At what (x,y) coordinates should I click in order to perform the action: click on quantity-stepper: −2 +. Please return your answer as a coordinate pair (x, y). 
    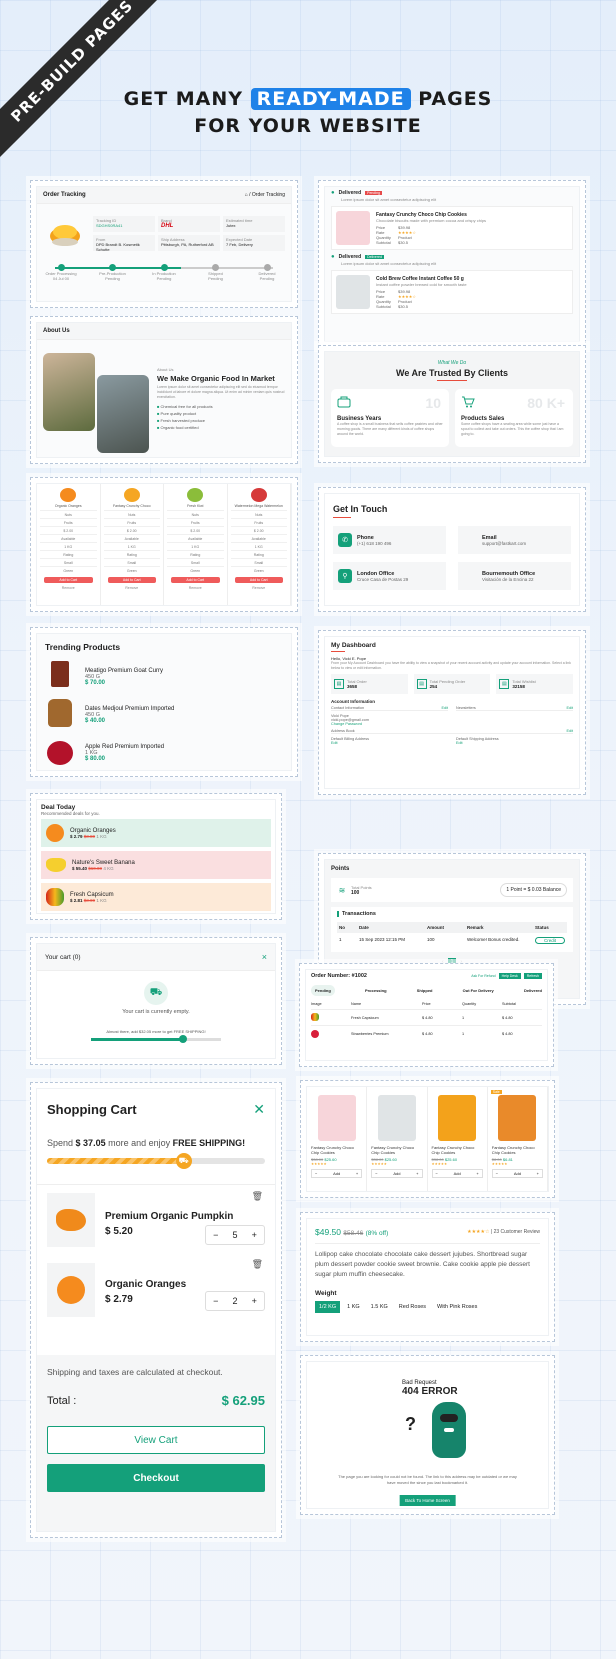
    Looking at the image, I should click on (235, 1301).